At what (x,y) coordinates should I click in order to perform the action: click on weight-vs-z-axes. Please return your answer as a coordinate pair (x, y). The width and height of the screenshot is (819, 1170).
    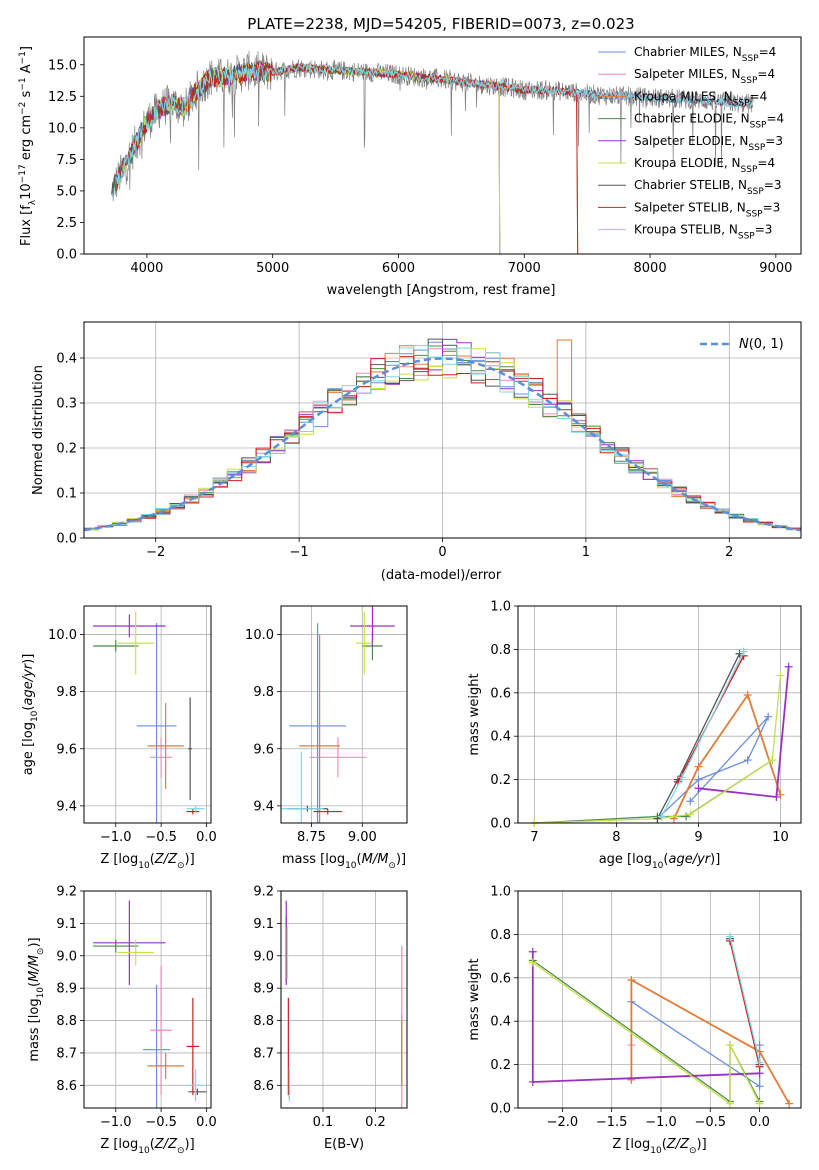
    Looking at the image, I should click on (657, 1001).